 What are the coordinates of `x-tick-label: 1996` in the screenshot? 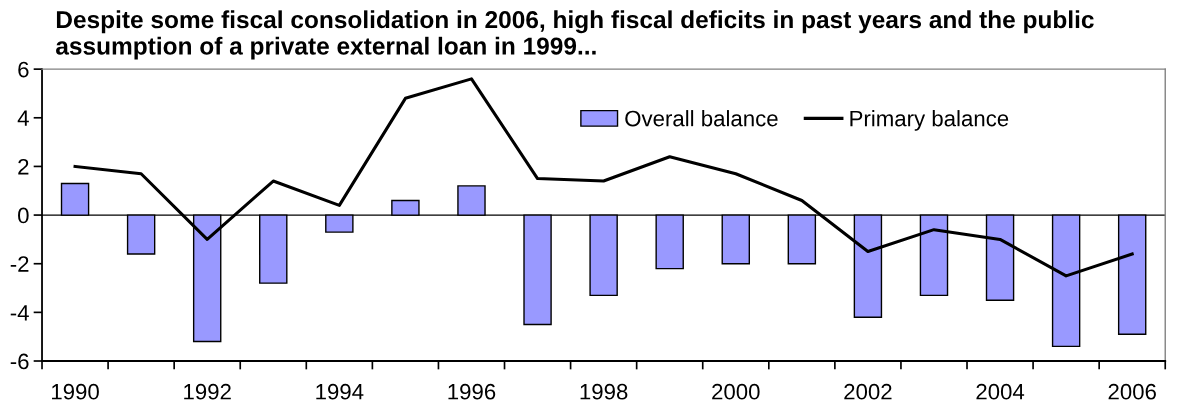 It's located at (472, 391).